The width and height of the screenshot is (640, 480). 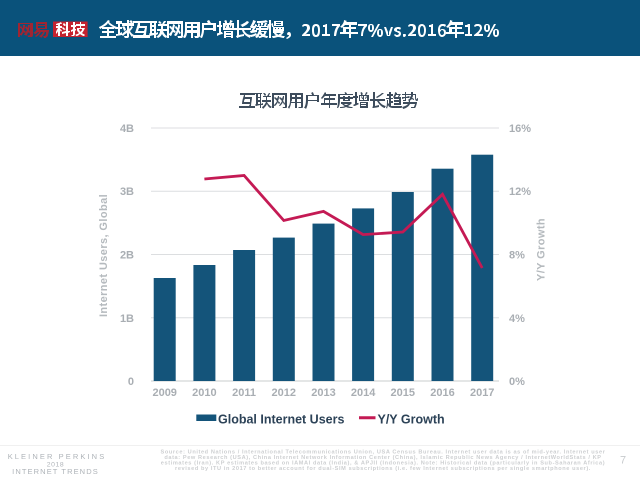 What do you see at coordinates (520, 192) in the screenshot?
I see `svg-text: 12%` at bounding box center [520, 192].